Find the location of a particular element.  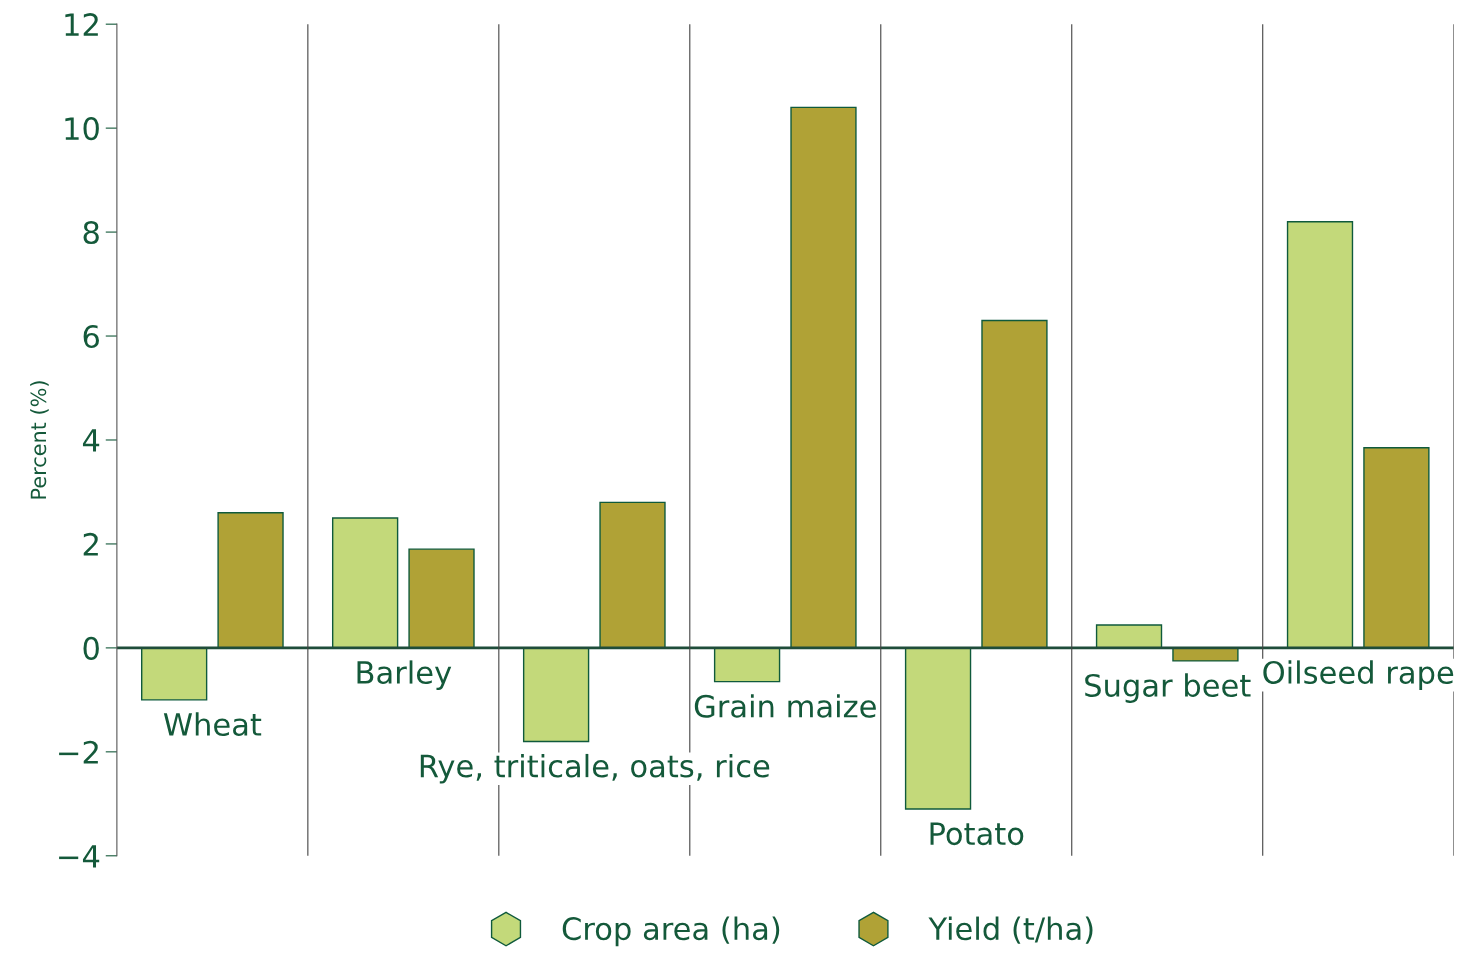

y-tick-label: 2 is located at coordinates (90, 544).